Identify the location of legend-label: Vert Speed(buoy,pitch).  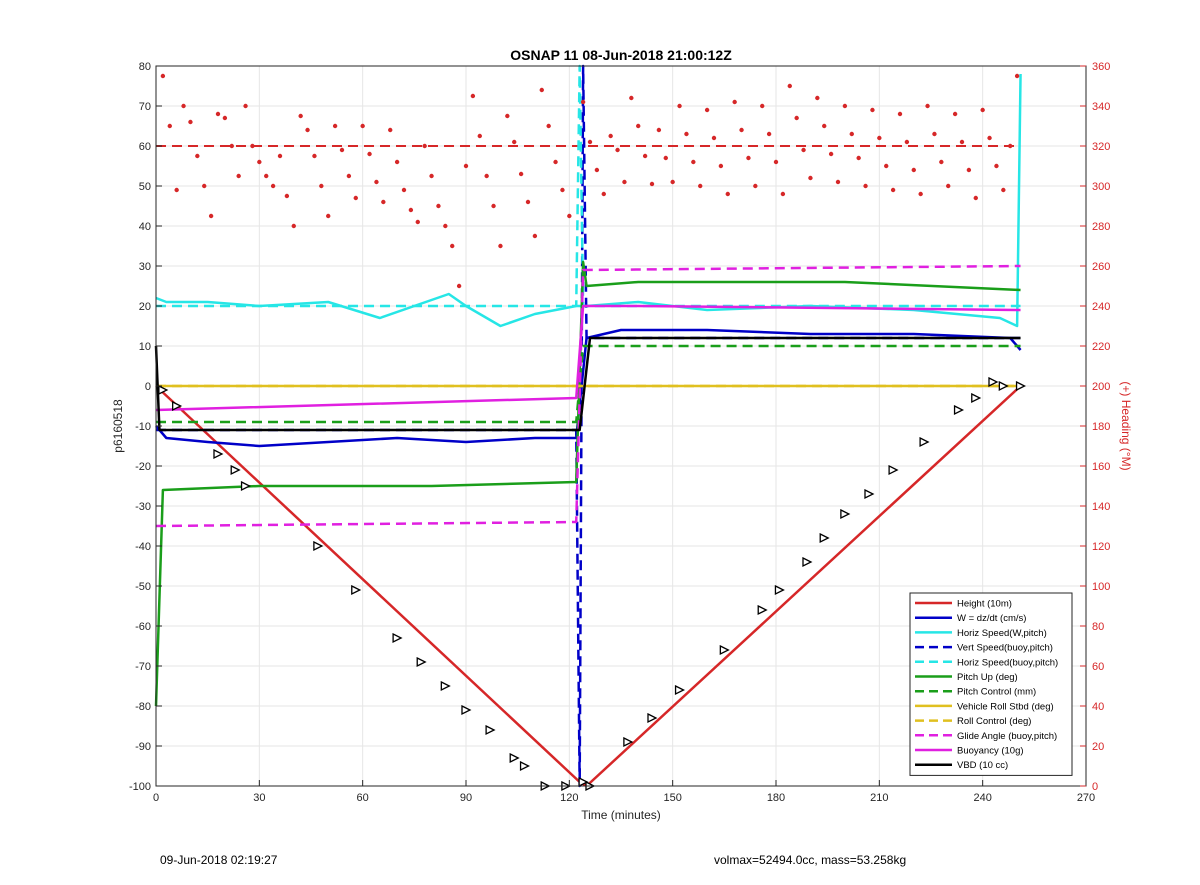
(1005, 648).